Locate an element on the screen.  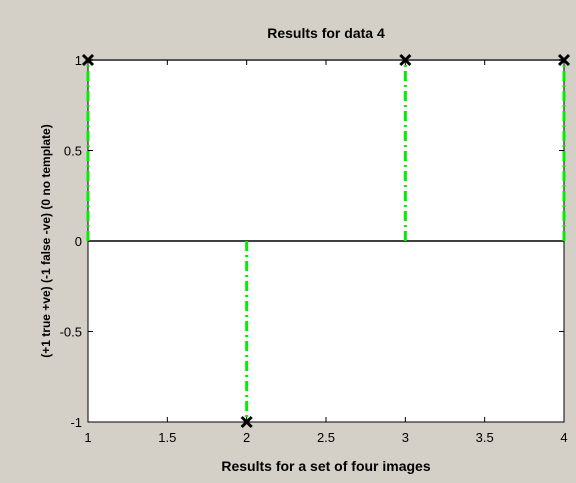
x-tick-label: 2.5 is located at coordinates (326, 437).